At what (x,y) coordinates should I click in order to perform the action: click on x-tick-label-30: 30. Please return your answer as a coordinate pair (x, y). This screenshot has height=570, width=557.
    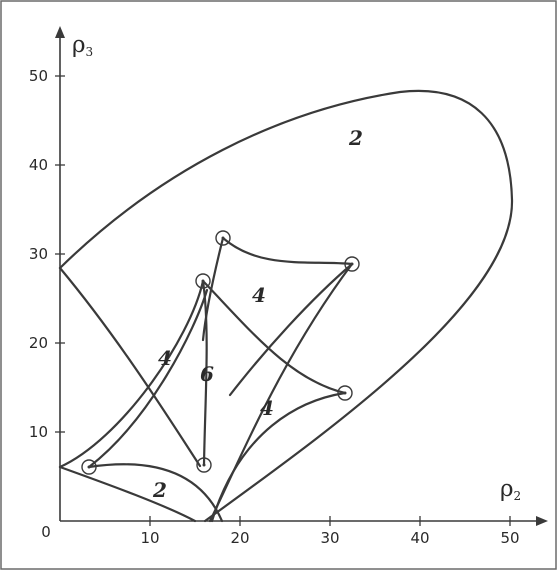
    Looking at the image, I should click on (329, 538).